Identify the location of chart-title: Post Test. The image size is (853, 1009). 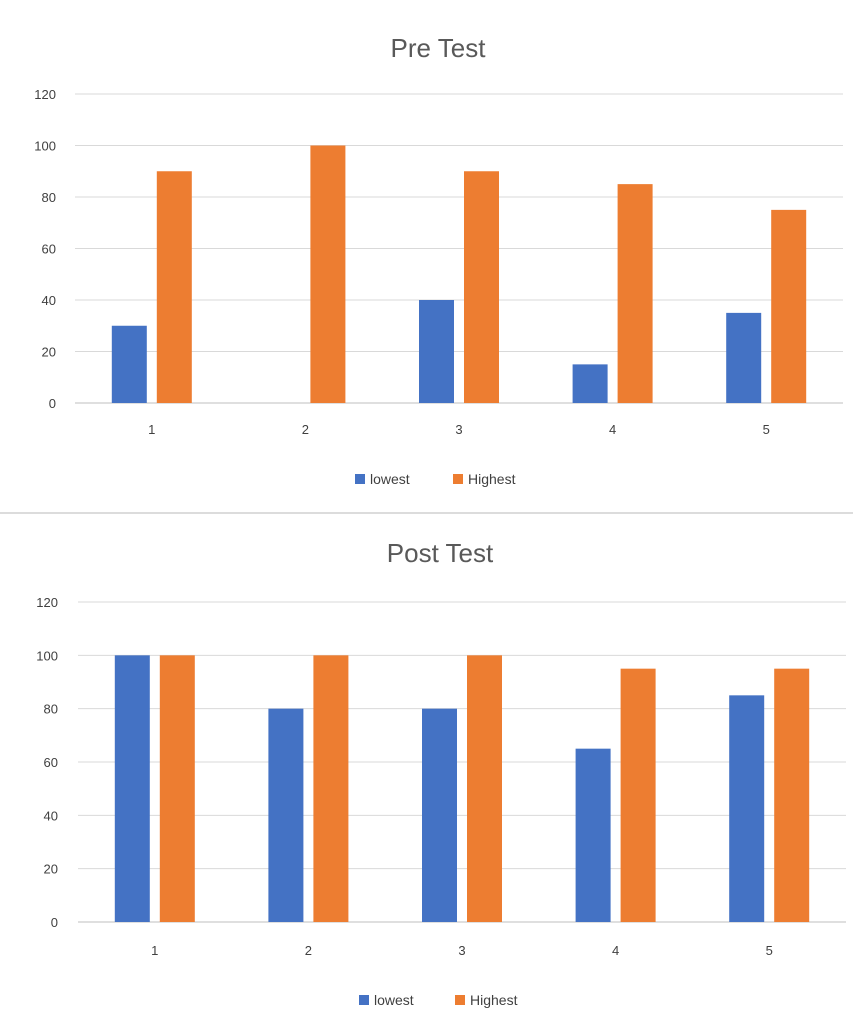
(440, 553).